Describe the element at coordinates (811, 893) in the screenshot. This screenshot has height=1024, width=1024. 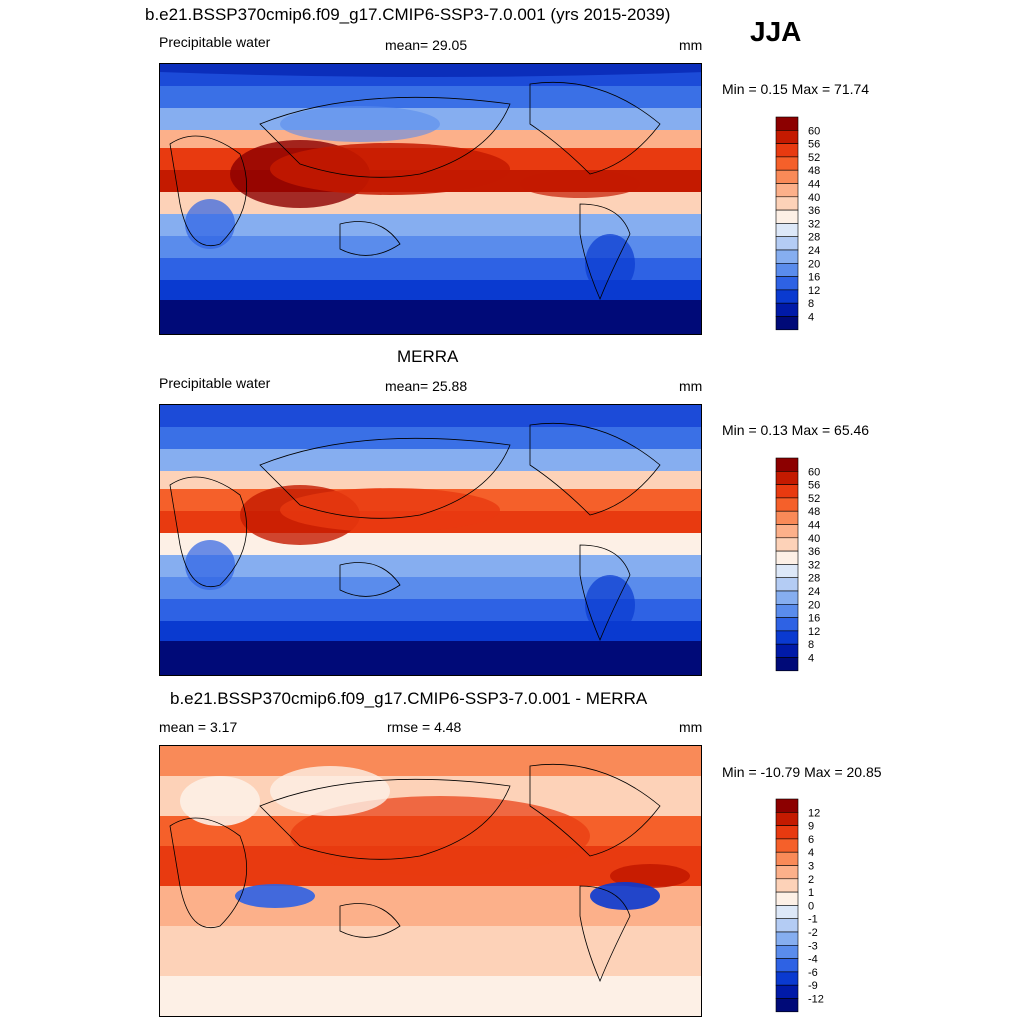
I see `colorbar-label: 1` at that location.